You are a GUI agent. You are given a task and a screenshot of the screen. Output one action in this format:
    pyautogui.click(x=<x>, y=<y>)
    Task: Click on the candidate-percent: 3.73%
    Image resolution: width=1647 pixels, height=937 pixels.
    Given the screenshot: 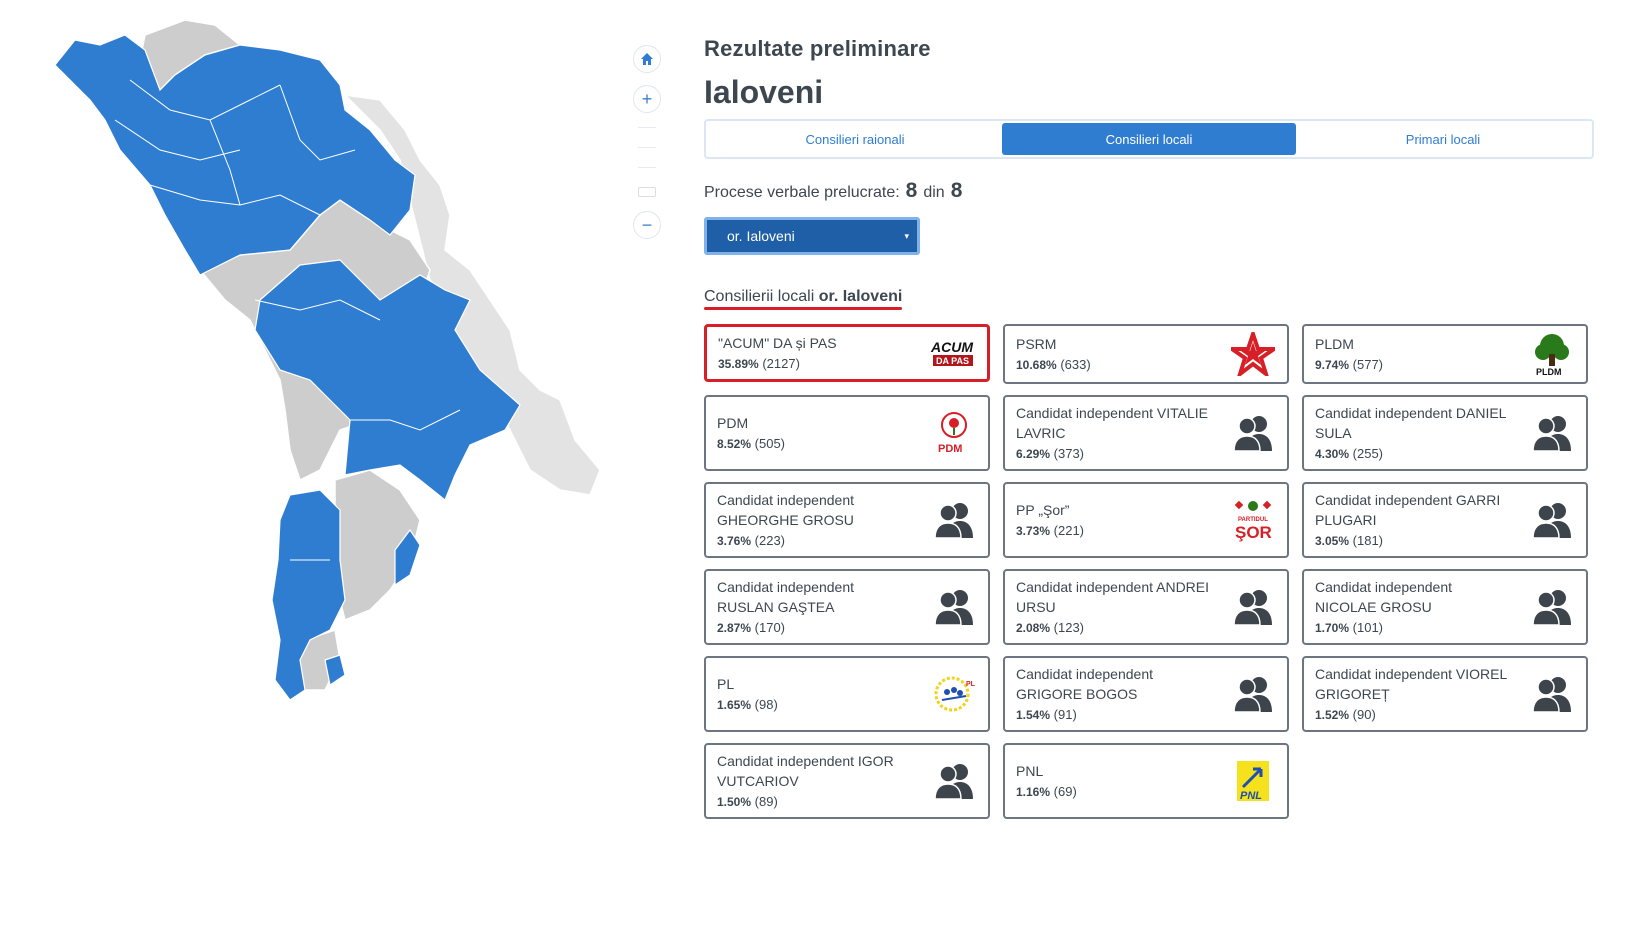 What is the action you would take?
    pyautogui.click(x=1033, y=530)
    